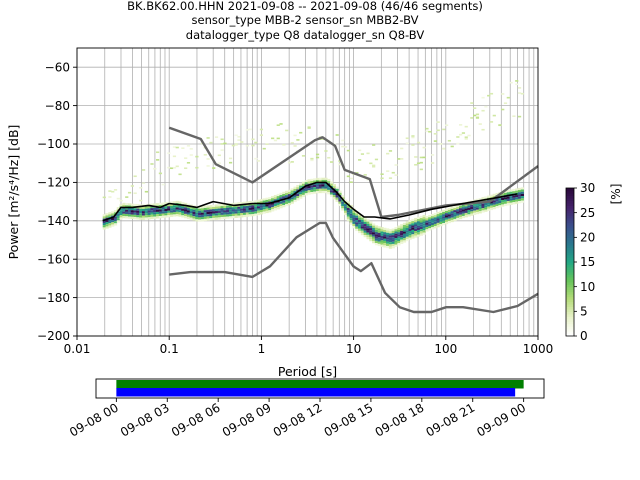 This screenshot has width=640, height=480. What do you see at coordinates (587, 287) in the screenshot?
I see `colorbar-tick-label: 10` at bounding box center [587, 287].